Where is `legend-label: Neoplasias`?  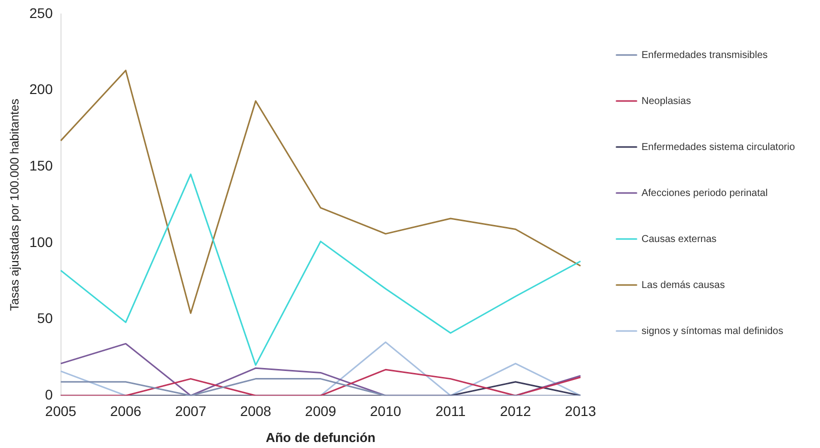
legend-label: Neoplasias is located at coordinates (671, 101).